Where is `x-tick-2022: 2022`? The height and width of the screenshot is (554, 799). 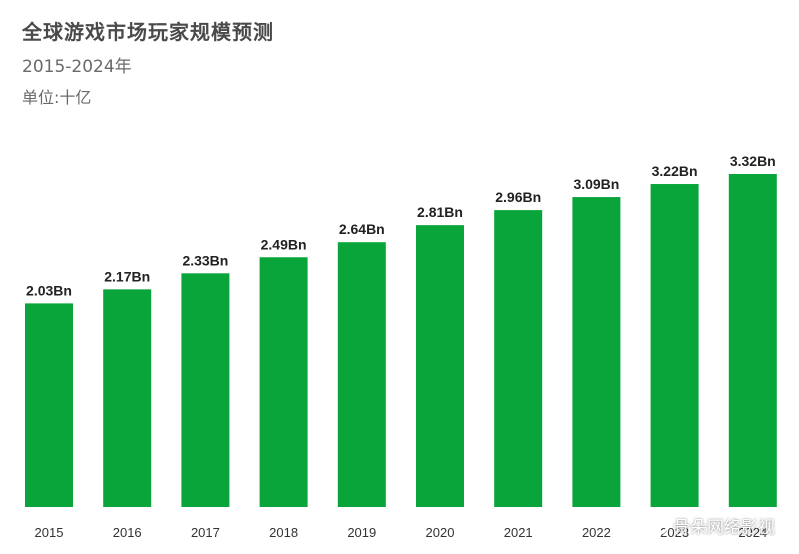 x-tick-2022: 2022 is located at coordinates (596, 532).